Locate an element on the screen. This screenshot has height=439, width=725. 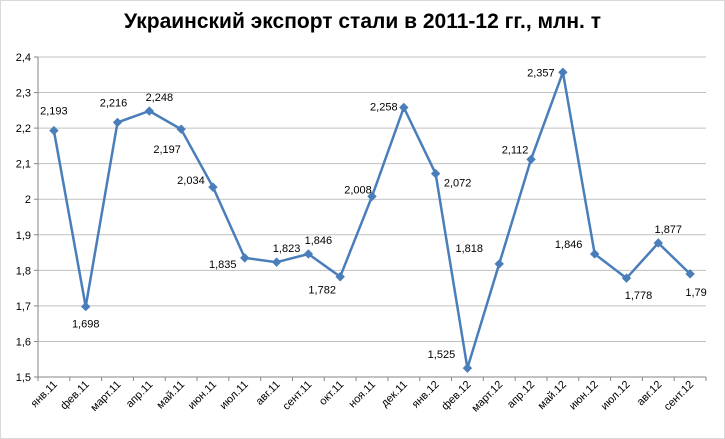
data-label: 2,008 is located at coordinates (358, 190).